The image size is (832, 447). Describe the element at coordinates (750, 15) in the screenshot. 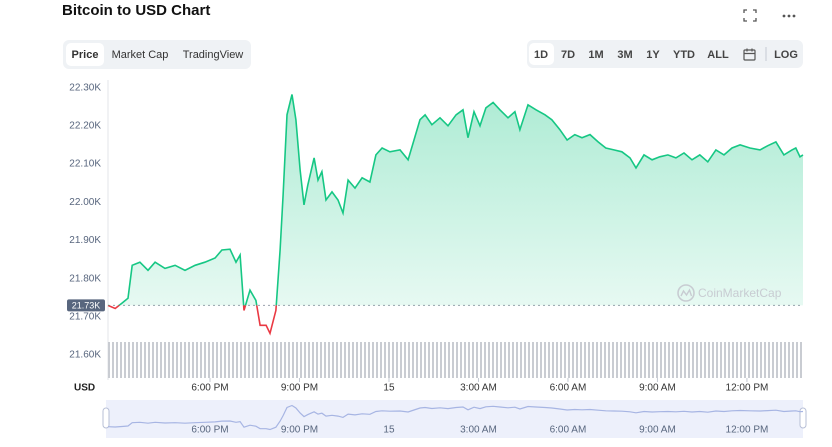

I see `expand-icon` at that location.